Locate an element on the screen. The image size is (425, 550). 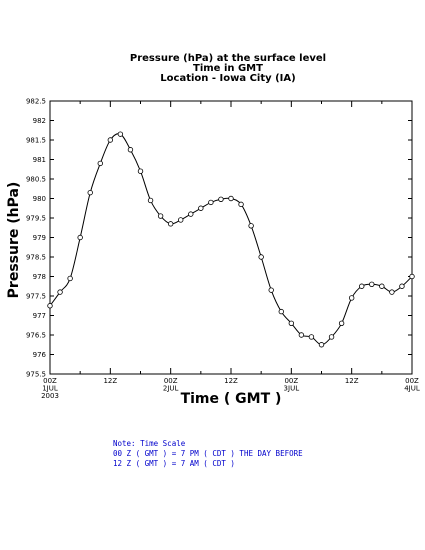
chart-title-line-2: Time in GMT is located at coordinates (228, 68).